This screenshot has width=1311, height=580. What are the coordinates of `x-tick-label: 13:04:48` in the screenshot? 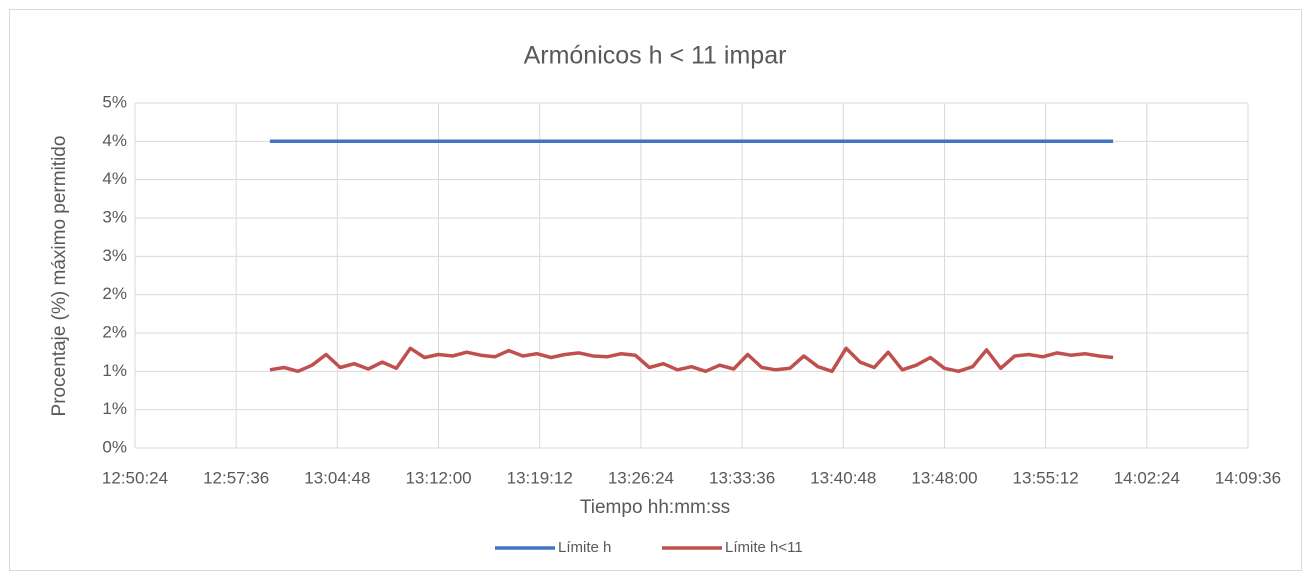 It's located at (337, 477).